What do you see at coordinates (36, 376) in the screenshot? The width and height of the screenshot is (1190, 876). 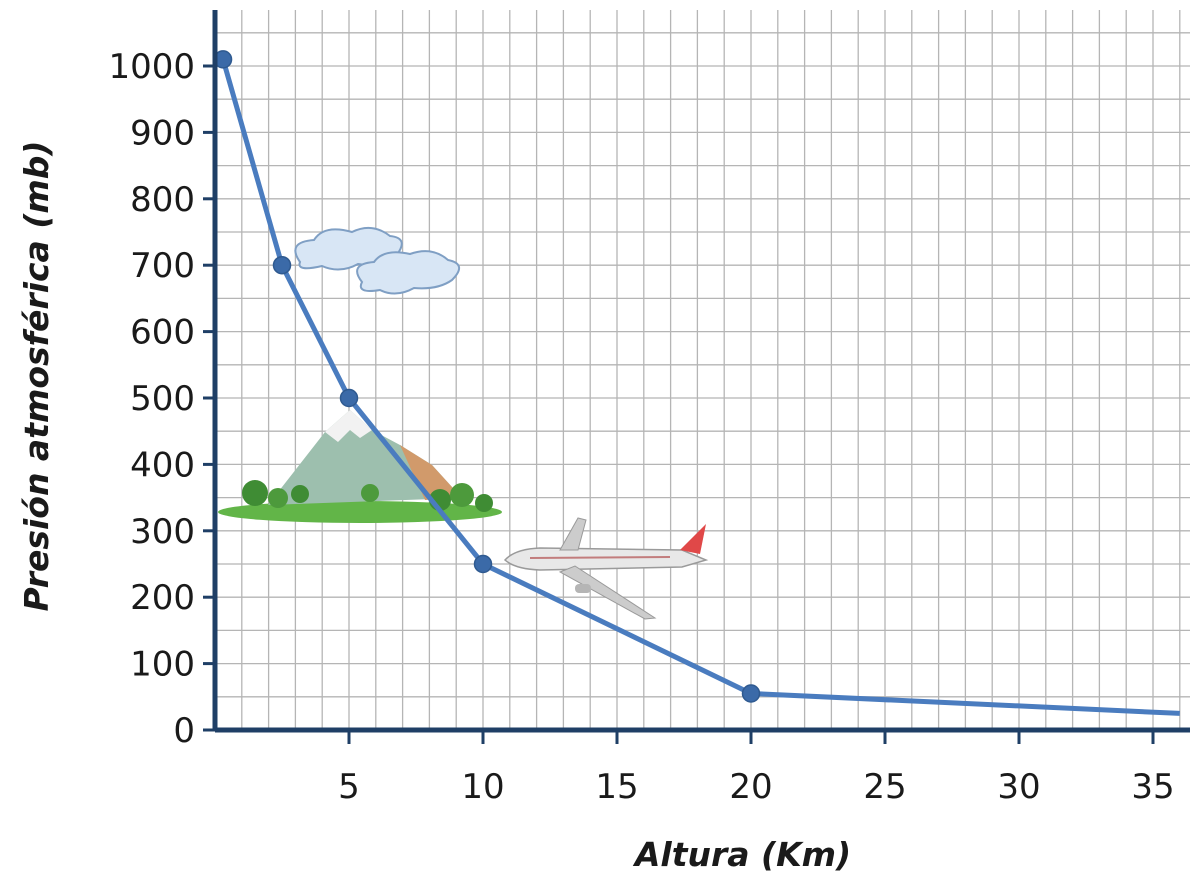 I see `y-axis-title: Presión atmosférica (mb)` at bounding box center [36, 376].